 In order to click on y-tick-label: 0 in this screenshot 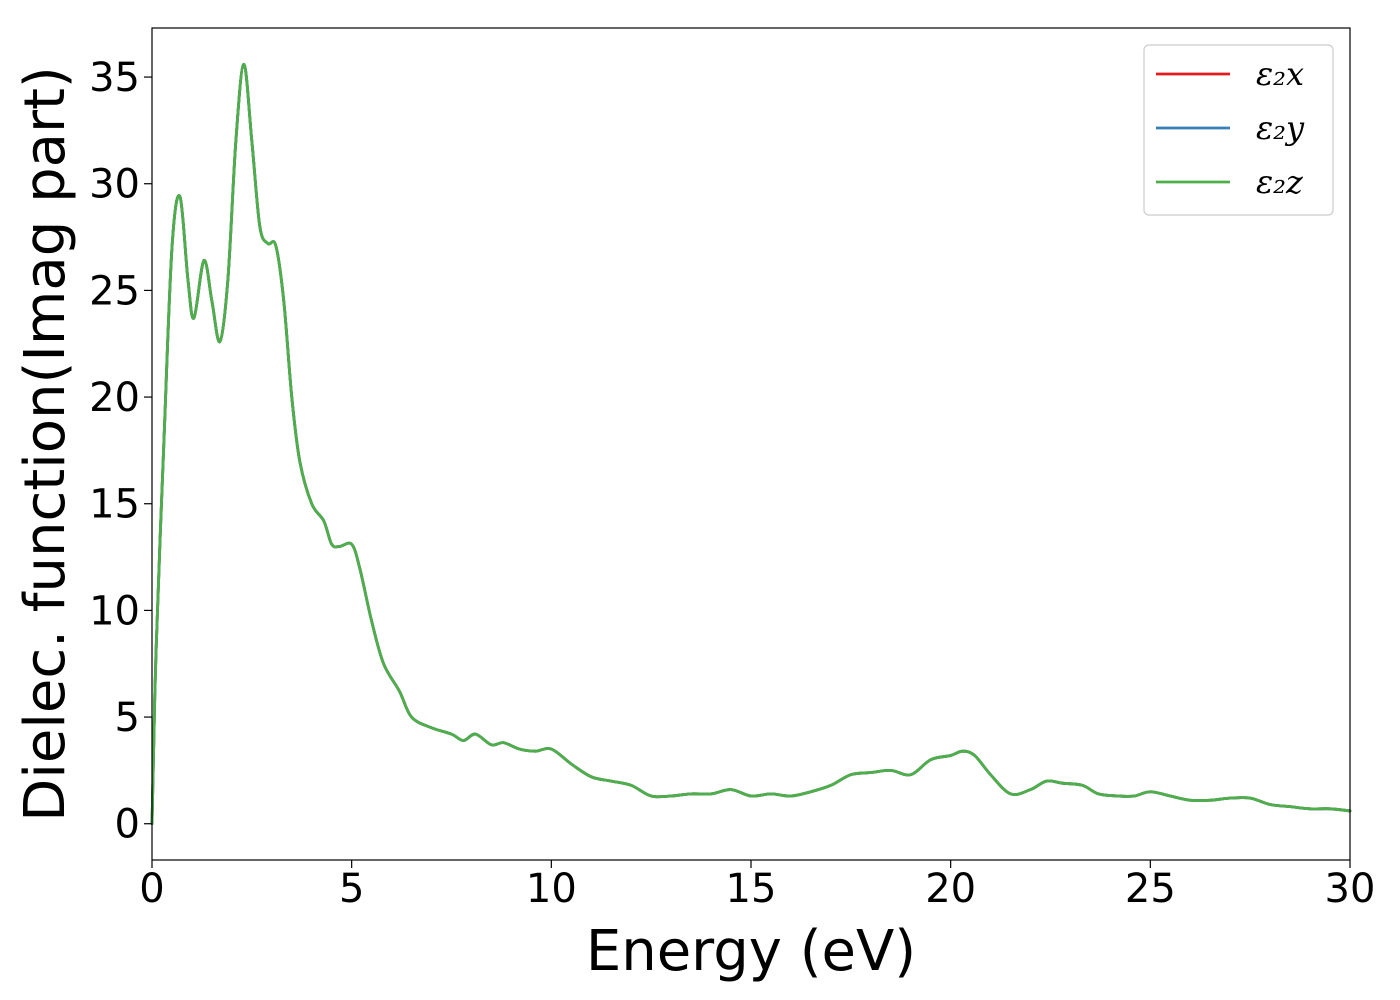, I will do `click(127, 825)`.